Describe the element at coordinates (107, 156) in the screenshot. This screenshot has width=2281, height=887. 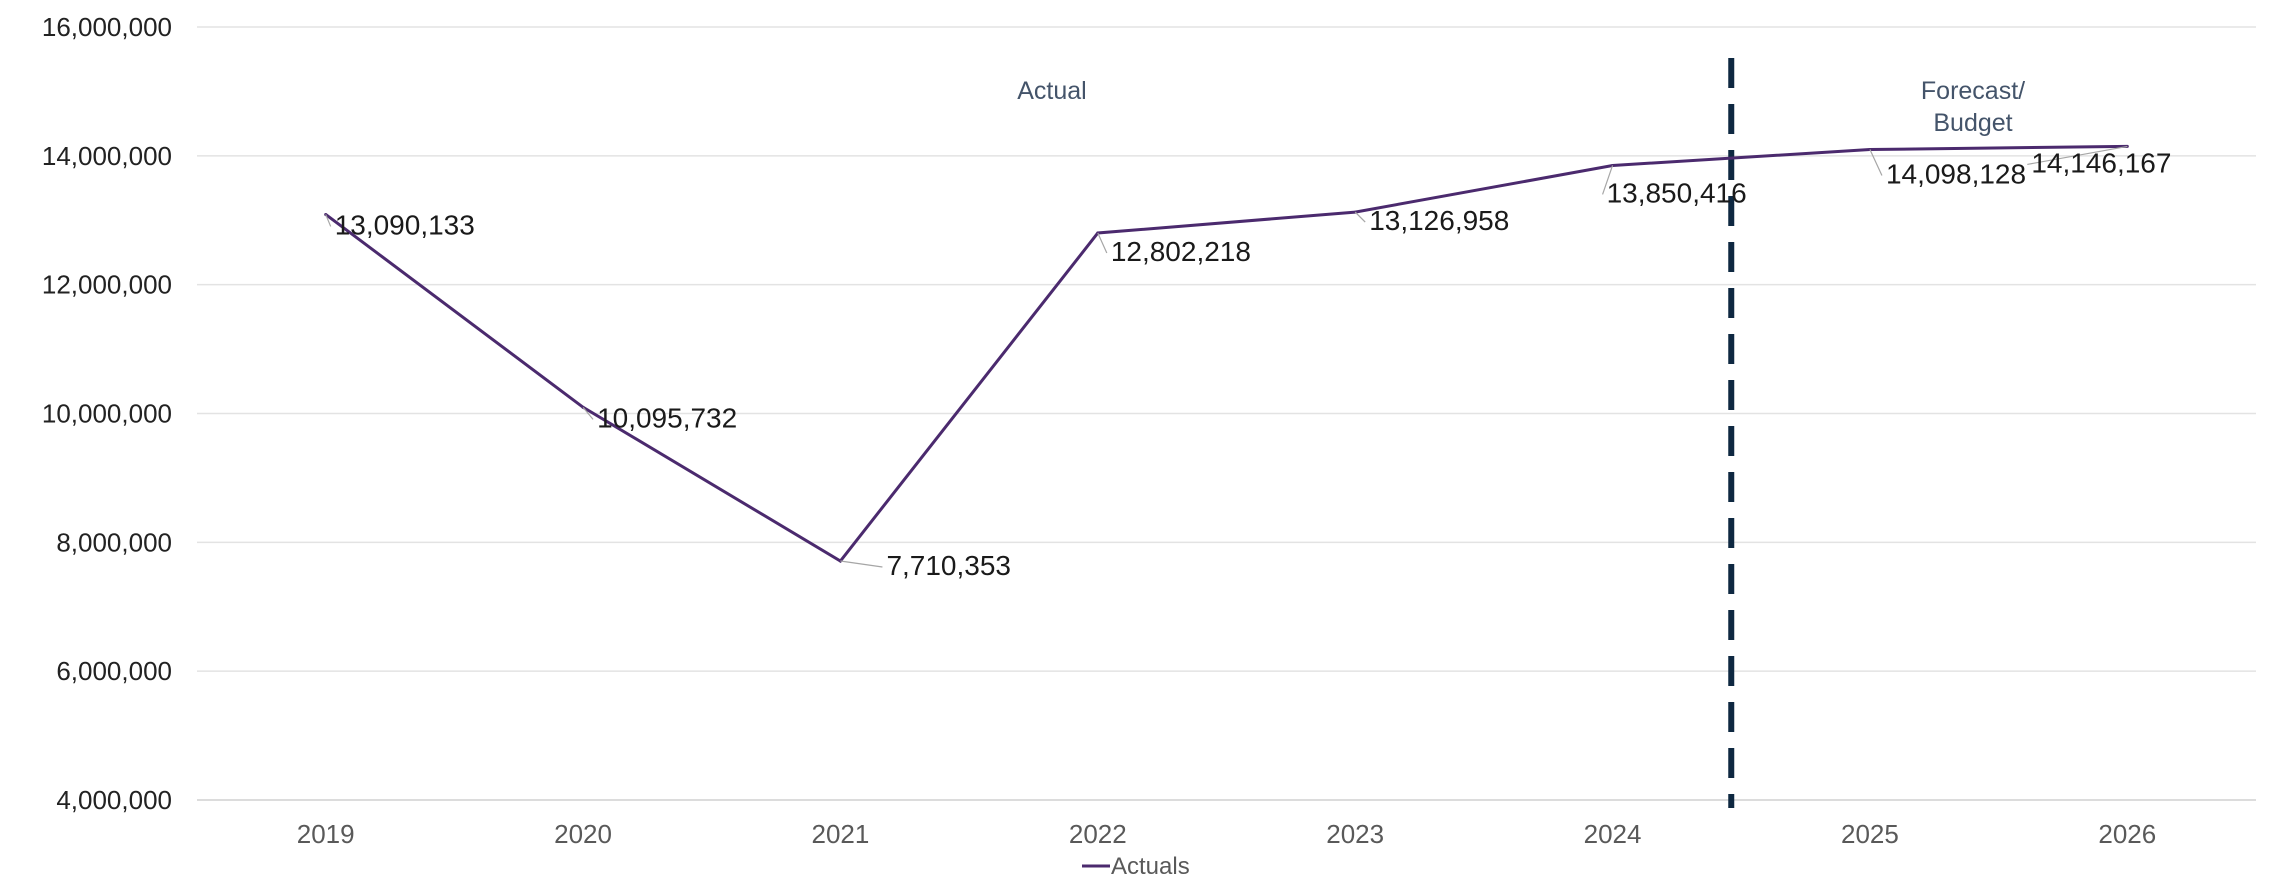
I see `y-tick-label: 14,000,000` at that location.